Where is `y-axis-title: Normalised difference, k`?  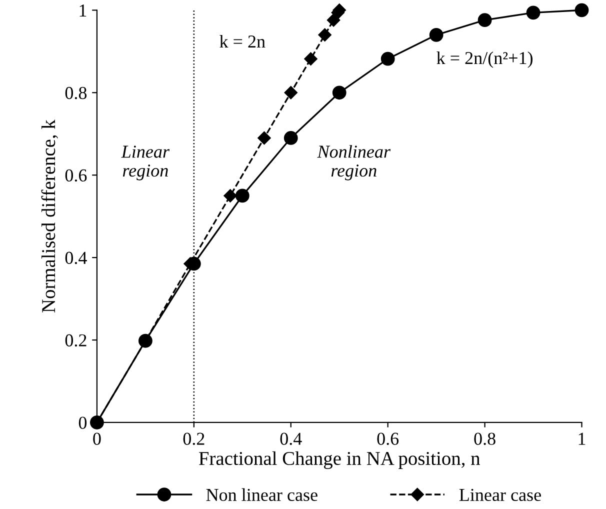
y-axis-title: Normalised difference, k is located at coordinates (49, 216).